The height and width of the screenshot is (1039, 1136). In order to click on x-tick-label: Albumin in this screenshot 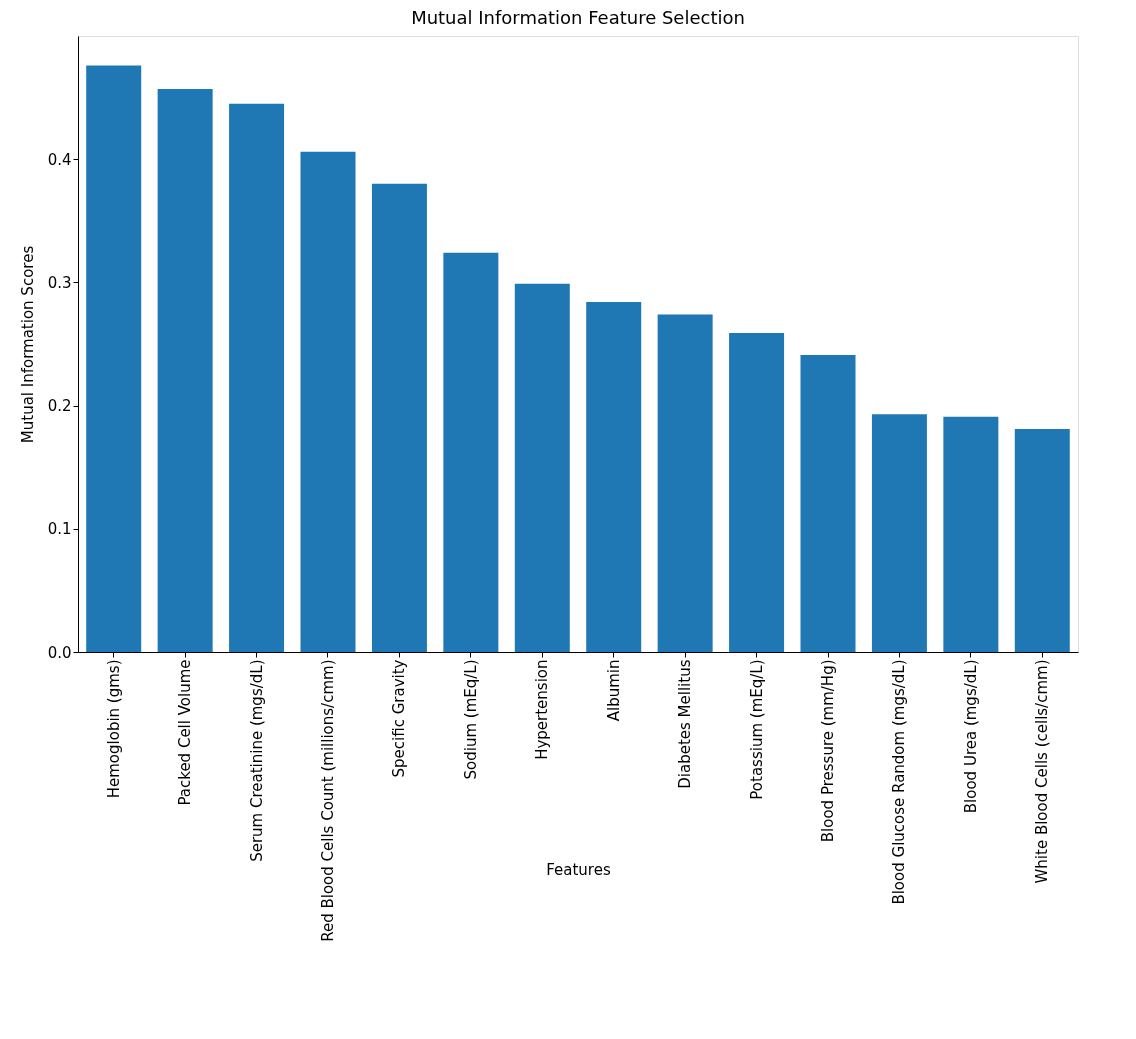, I will do `click(613, 690)`.